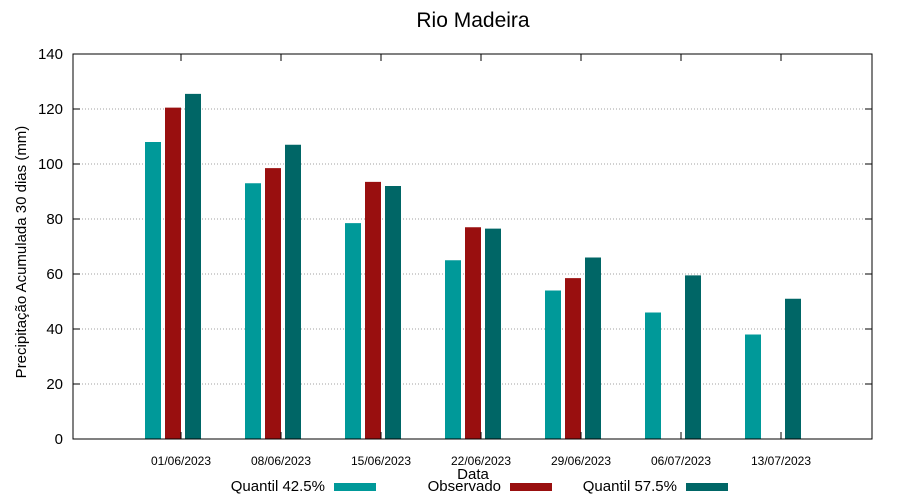  What do you see at coordinates (21, 252) in the screenshot?
I see `y-axis-label: Precipitação Acumulada 30 dias (mm)` at bounding box center [21, 252].